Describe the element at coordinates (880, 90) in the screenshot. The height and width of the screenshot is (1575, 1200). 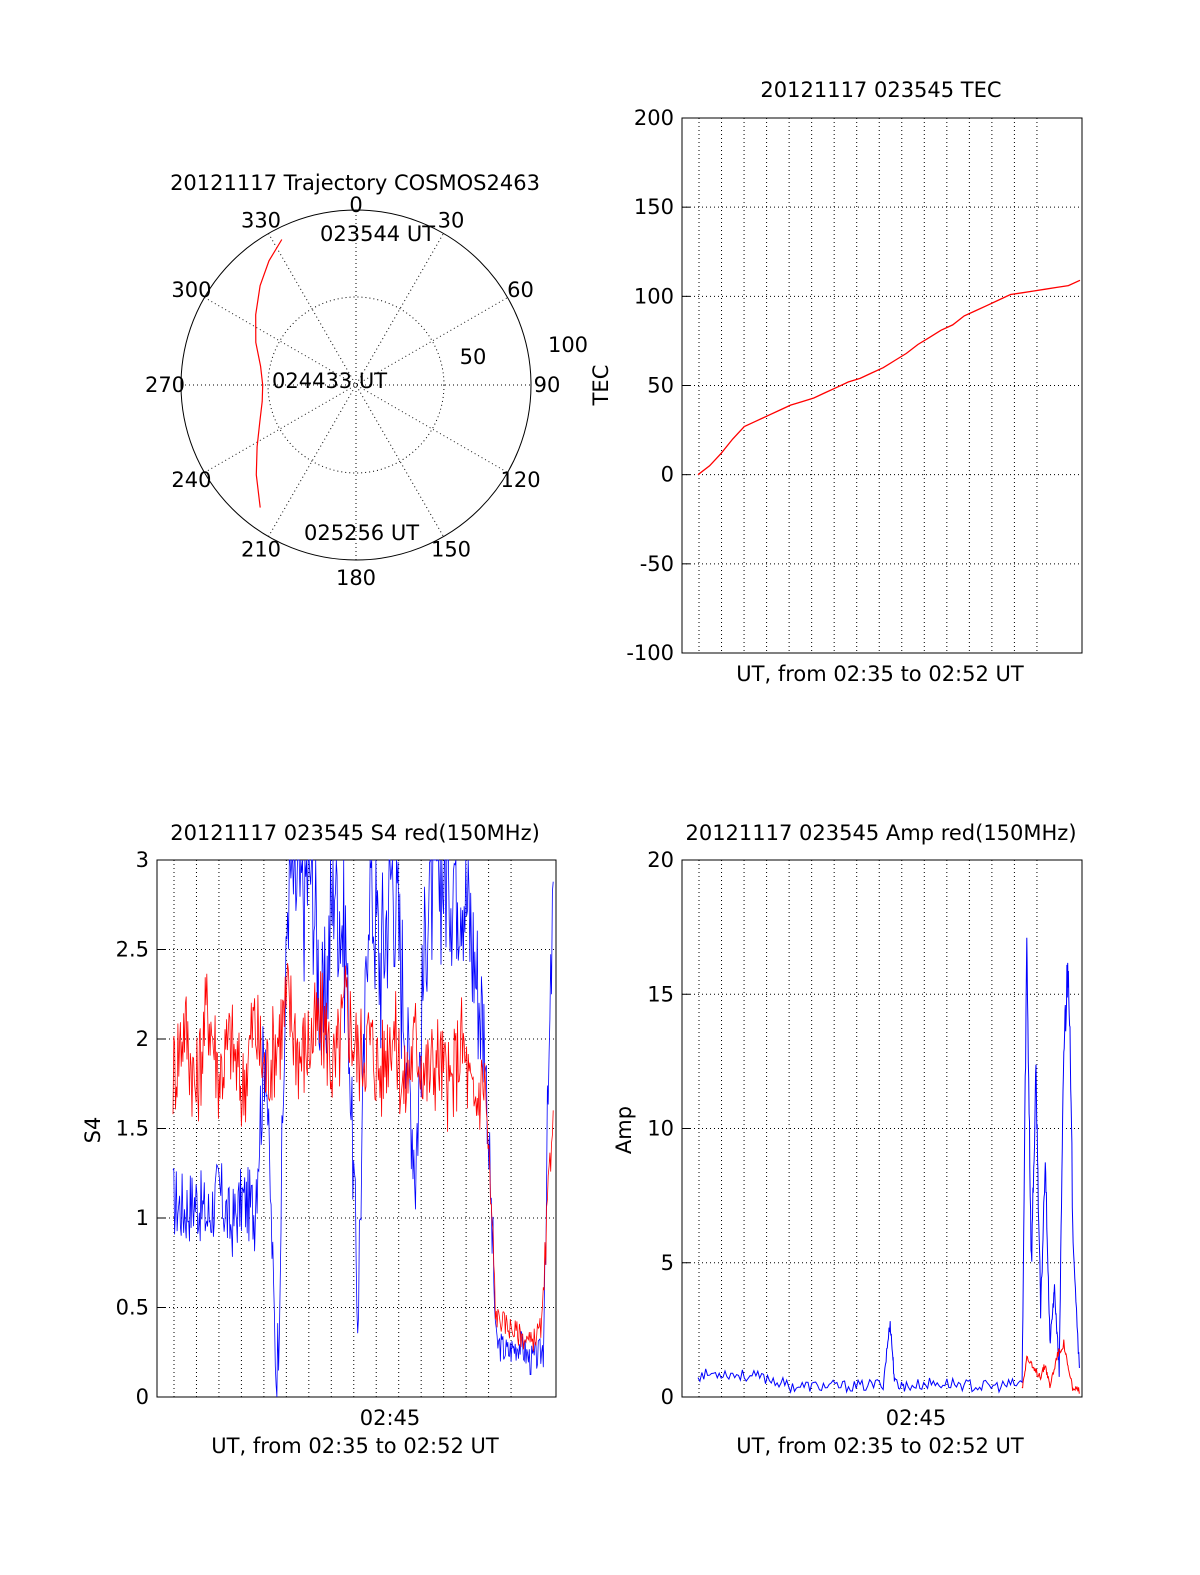
I see `tec-title: 20121117 023545 TEC` at that location.